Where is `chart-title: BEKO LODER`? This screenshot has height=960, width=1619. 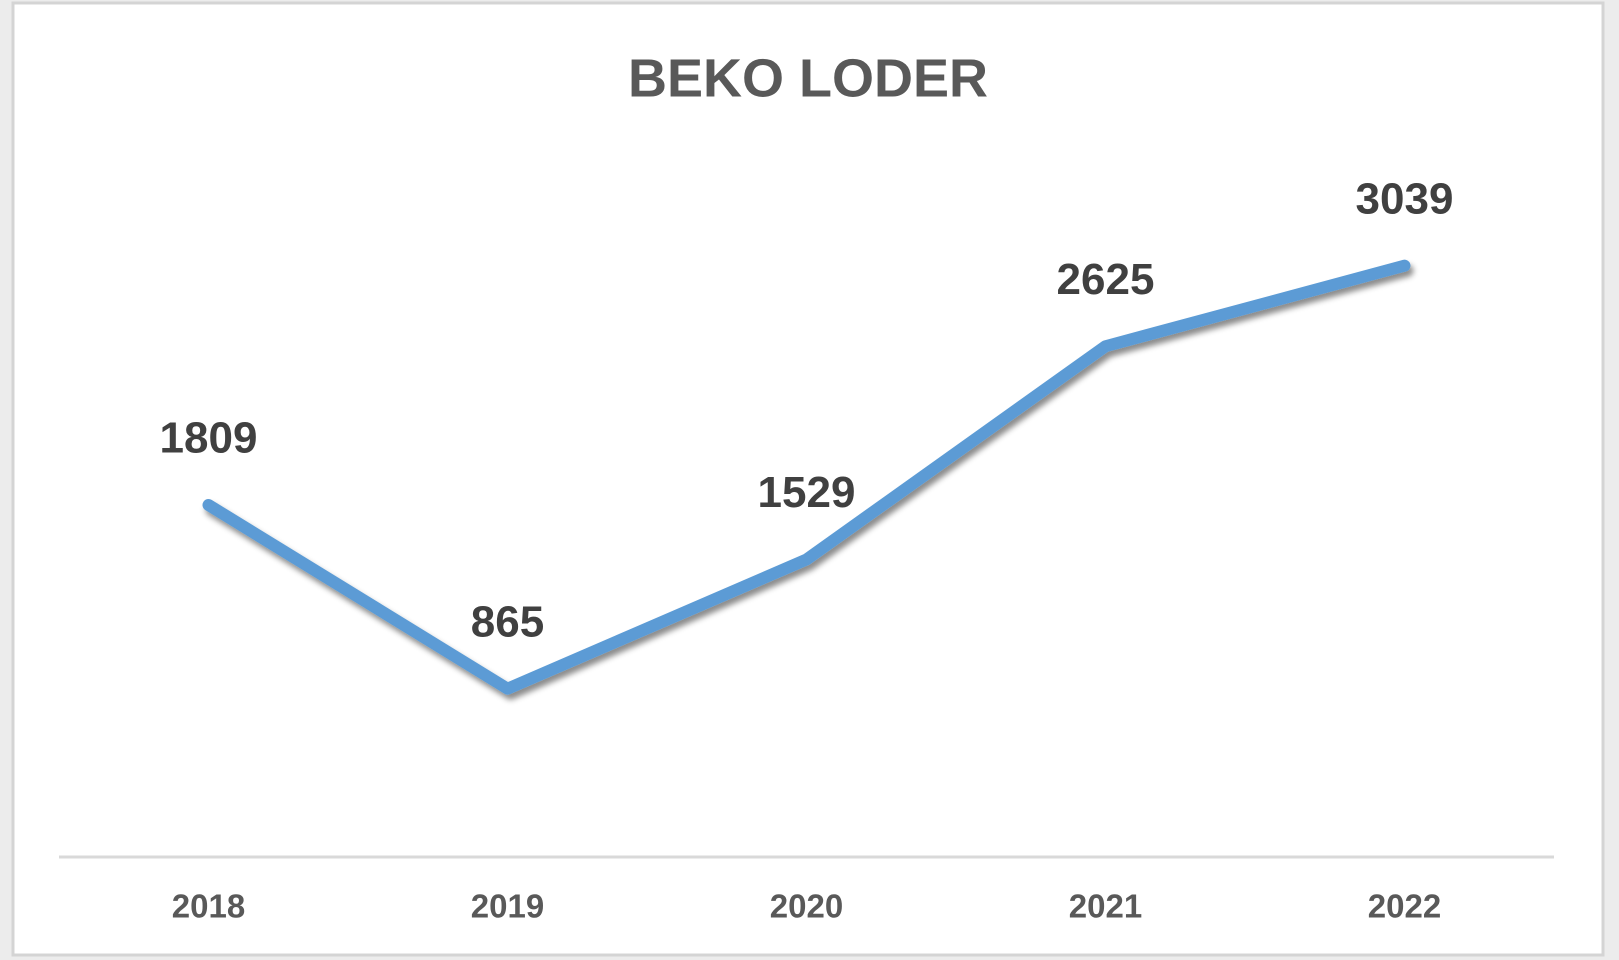 chart-title: BEKO LODER is located at coordinates (808, 78).